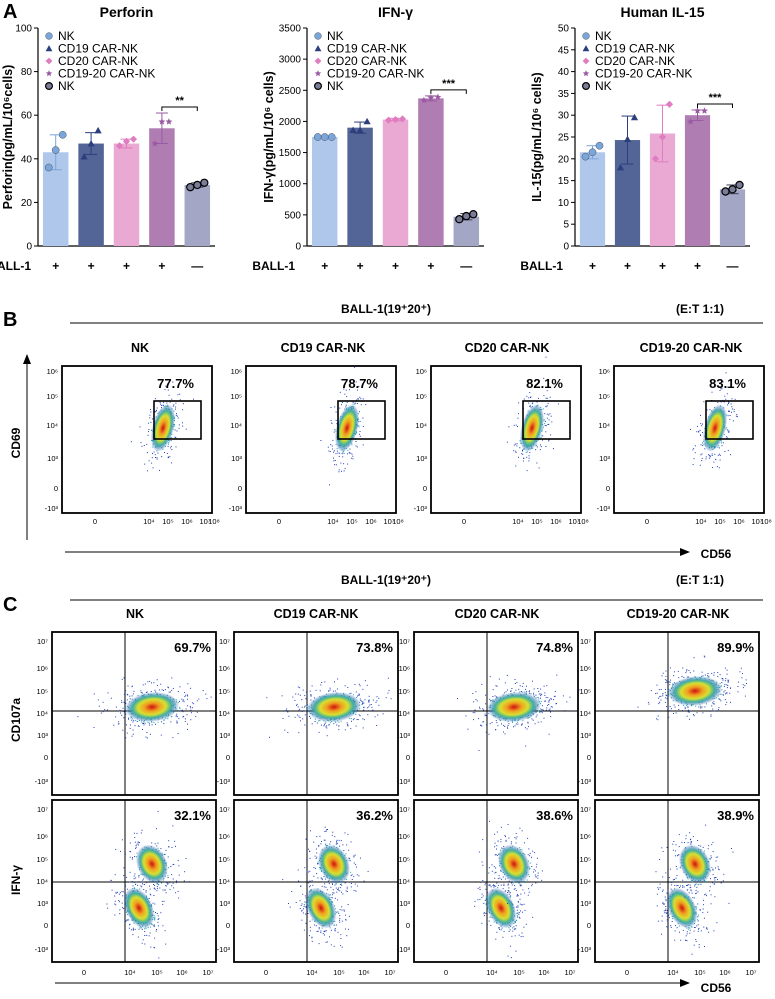 This screenshot has height=999, width=775. I want to click on ball-label: BALL-1, so click(273, 266).